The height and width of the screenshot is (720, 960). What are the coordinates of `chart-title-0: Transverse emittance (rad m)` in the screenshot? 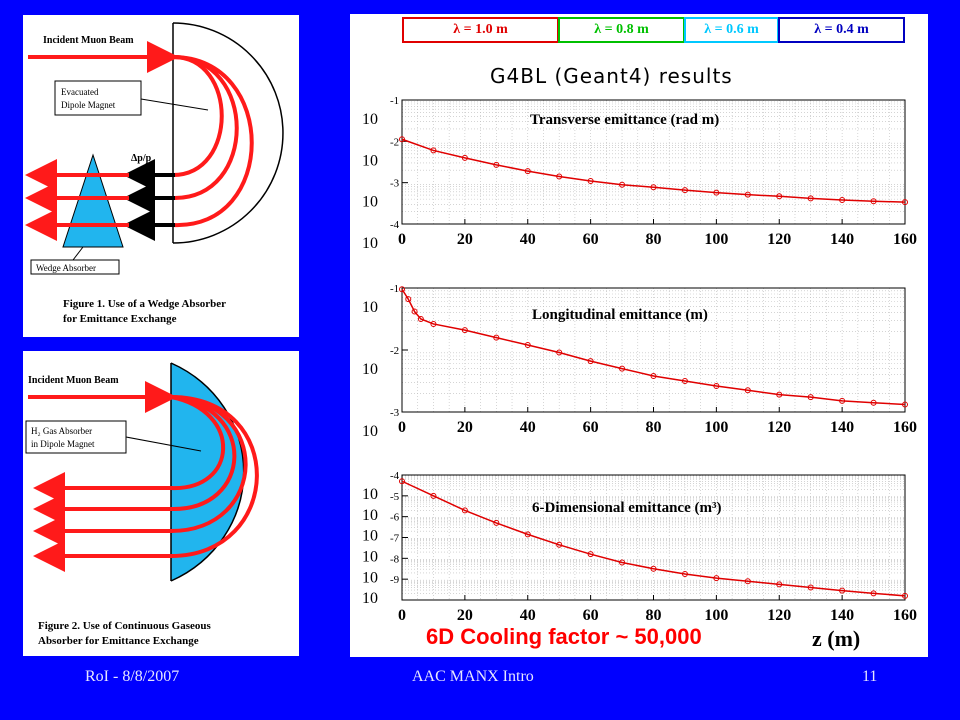 It's located at (624, 120).